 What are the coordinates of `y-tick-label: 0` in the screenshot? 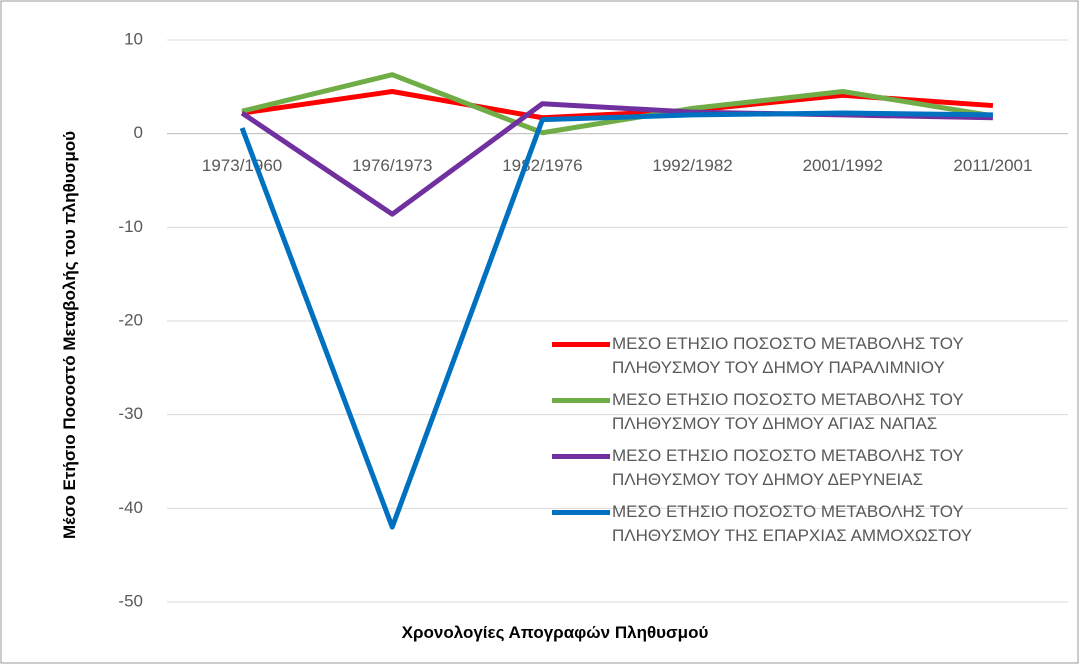 It's located at (138, 132).